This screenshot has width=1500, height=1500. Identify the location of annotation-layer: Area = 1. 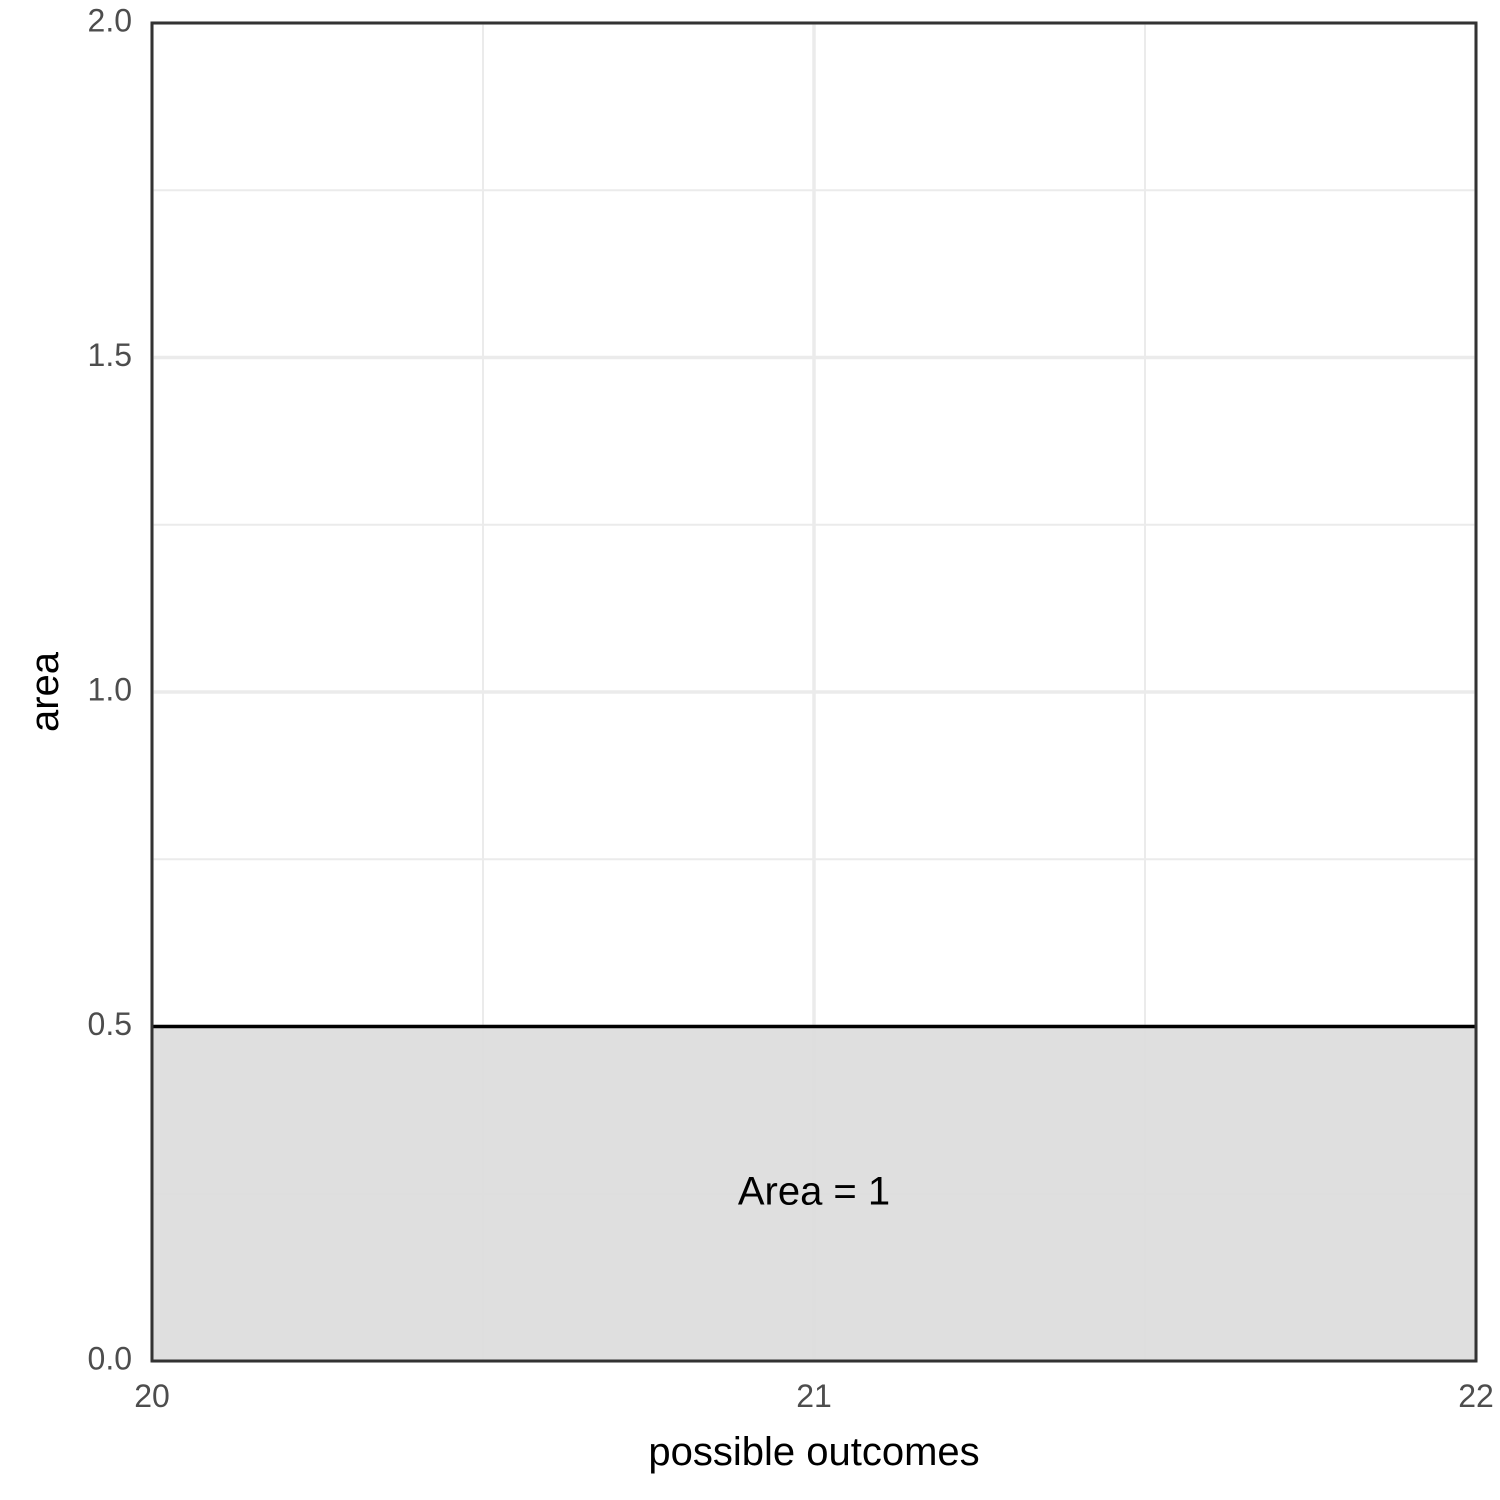
(814, 1191).